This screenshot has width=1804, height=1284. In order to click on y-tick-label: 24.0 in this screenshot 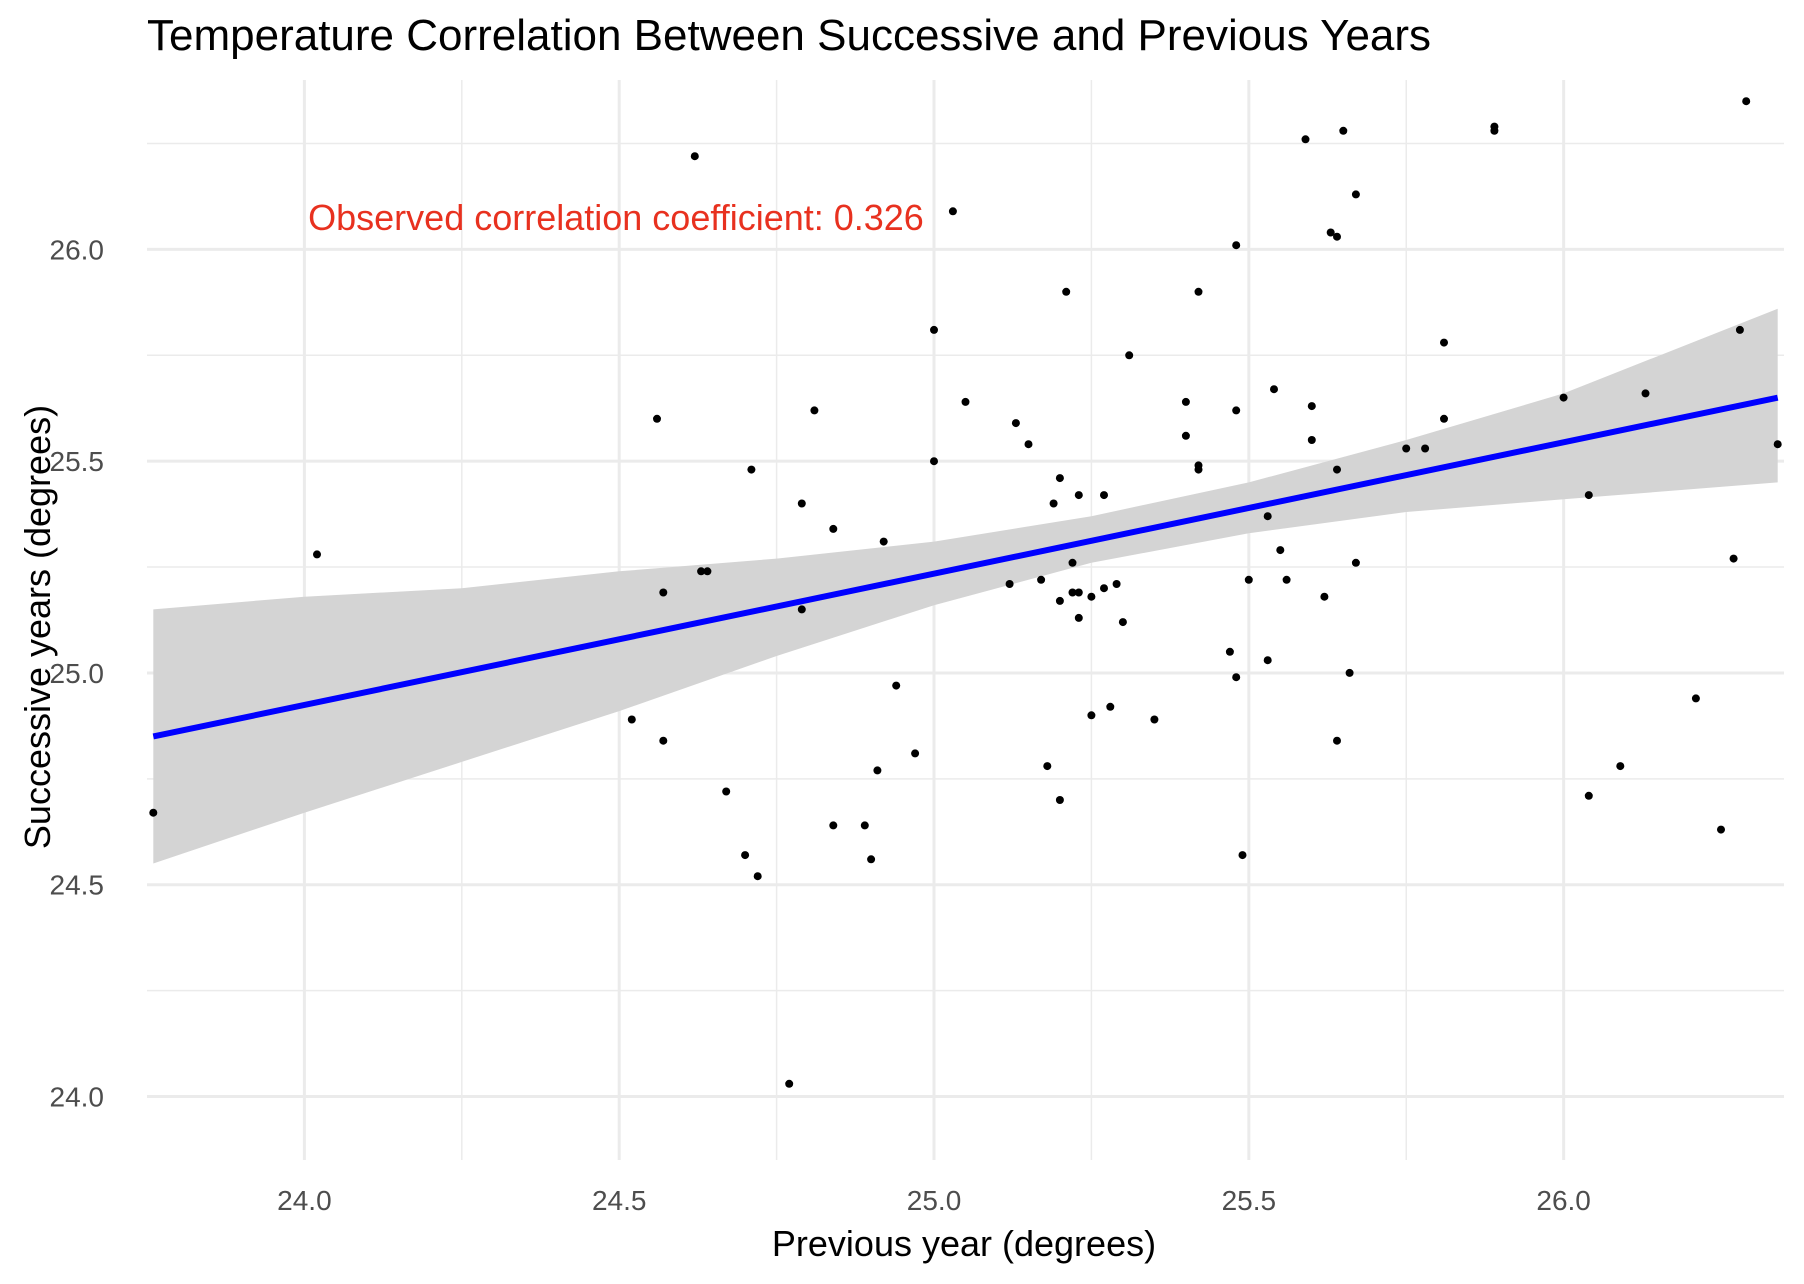, I will do `click(77, 1096)`.